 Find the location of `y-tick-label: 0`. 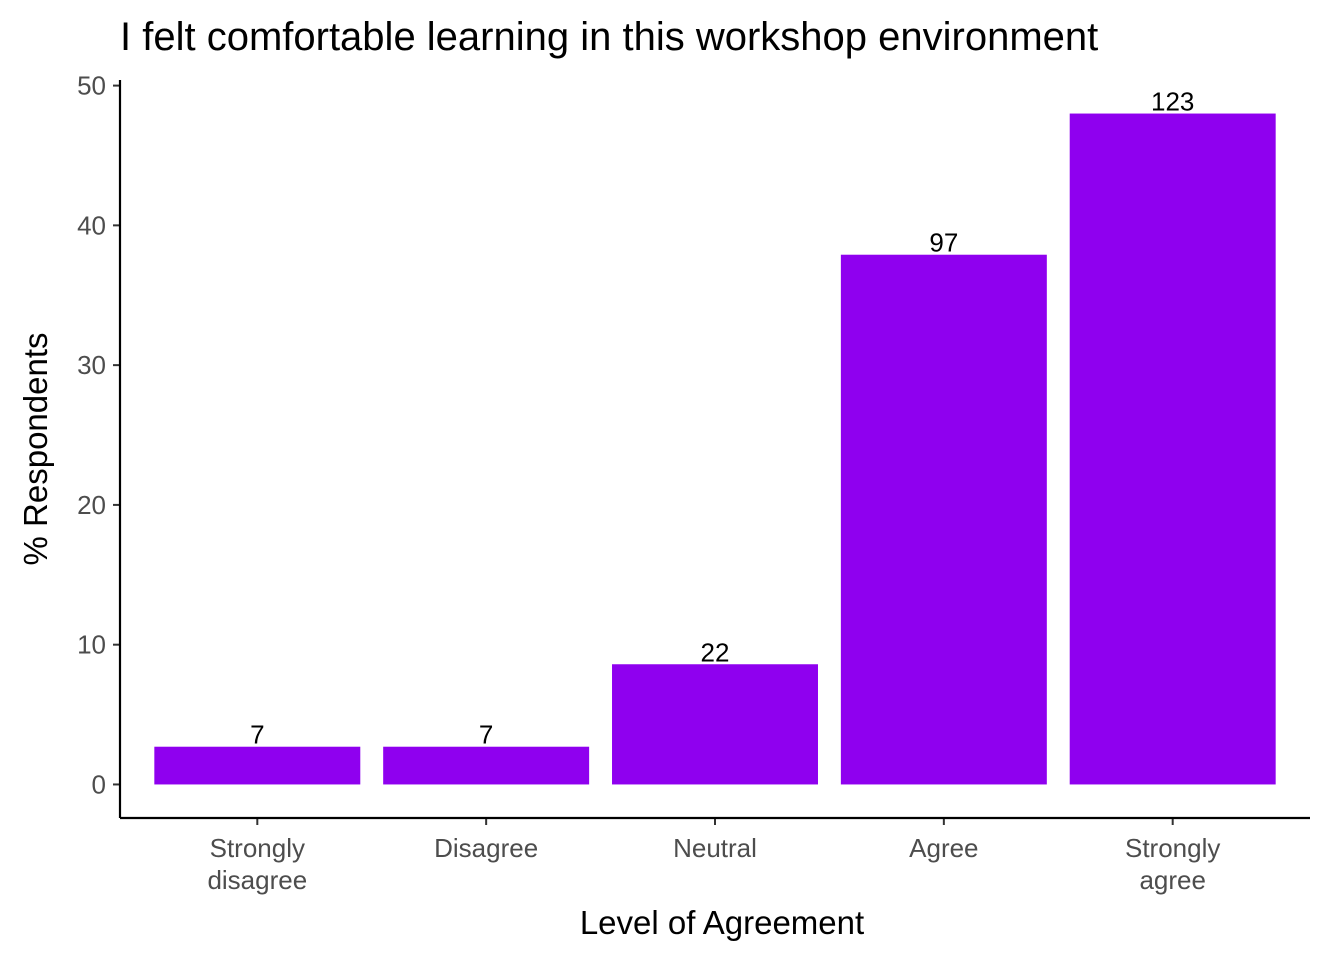

y-tick-label: 0 is located at coordinates (99, 784).